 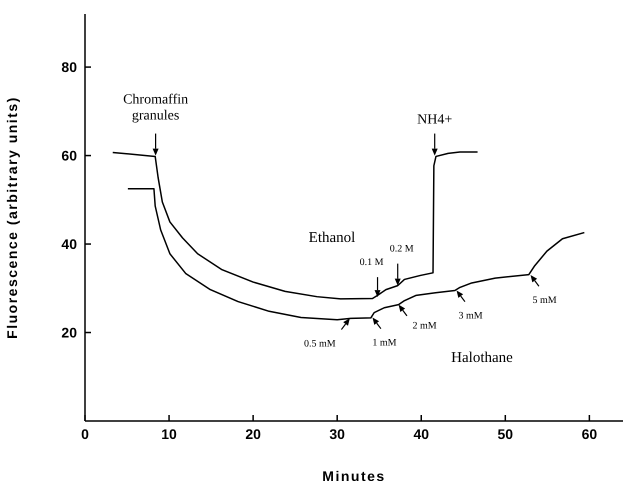 I want to click on x-tick-label: 0, so click(x=85, y=434).